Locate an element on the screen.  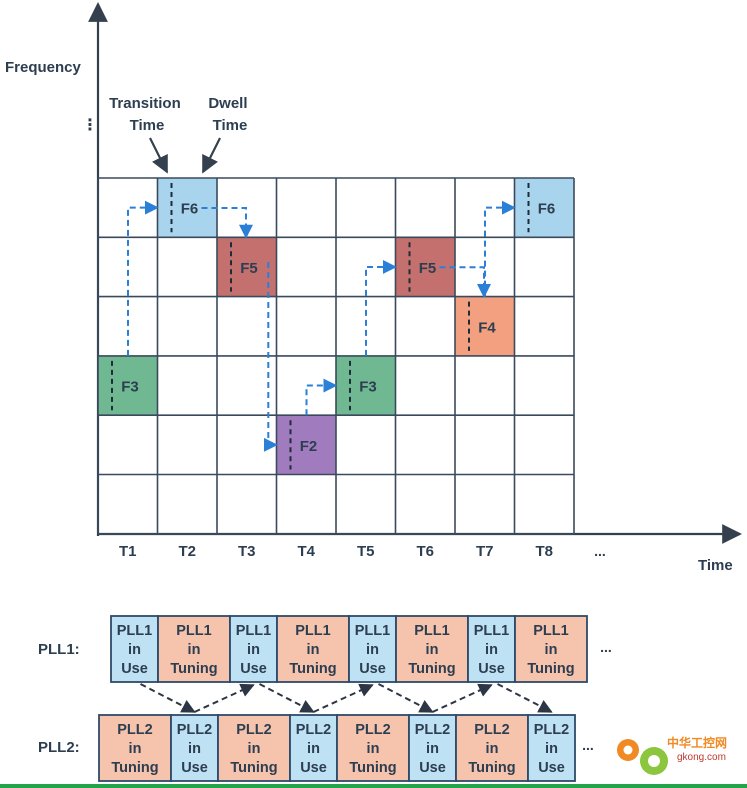
dwell-label-line1: Dwell is located at coordinates (227, 103).